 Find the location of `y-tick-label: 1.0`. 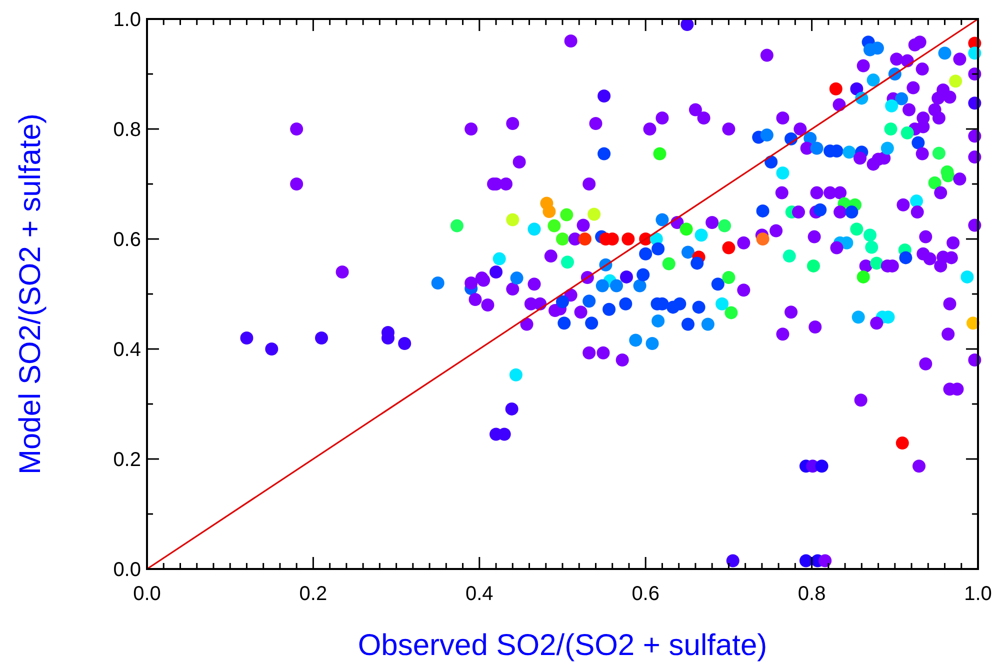

y-tick-label: 1.0 is located at coordinates (127, 20).